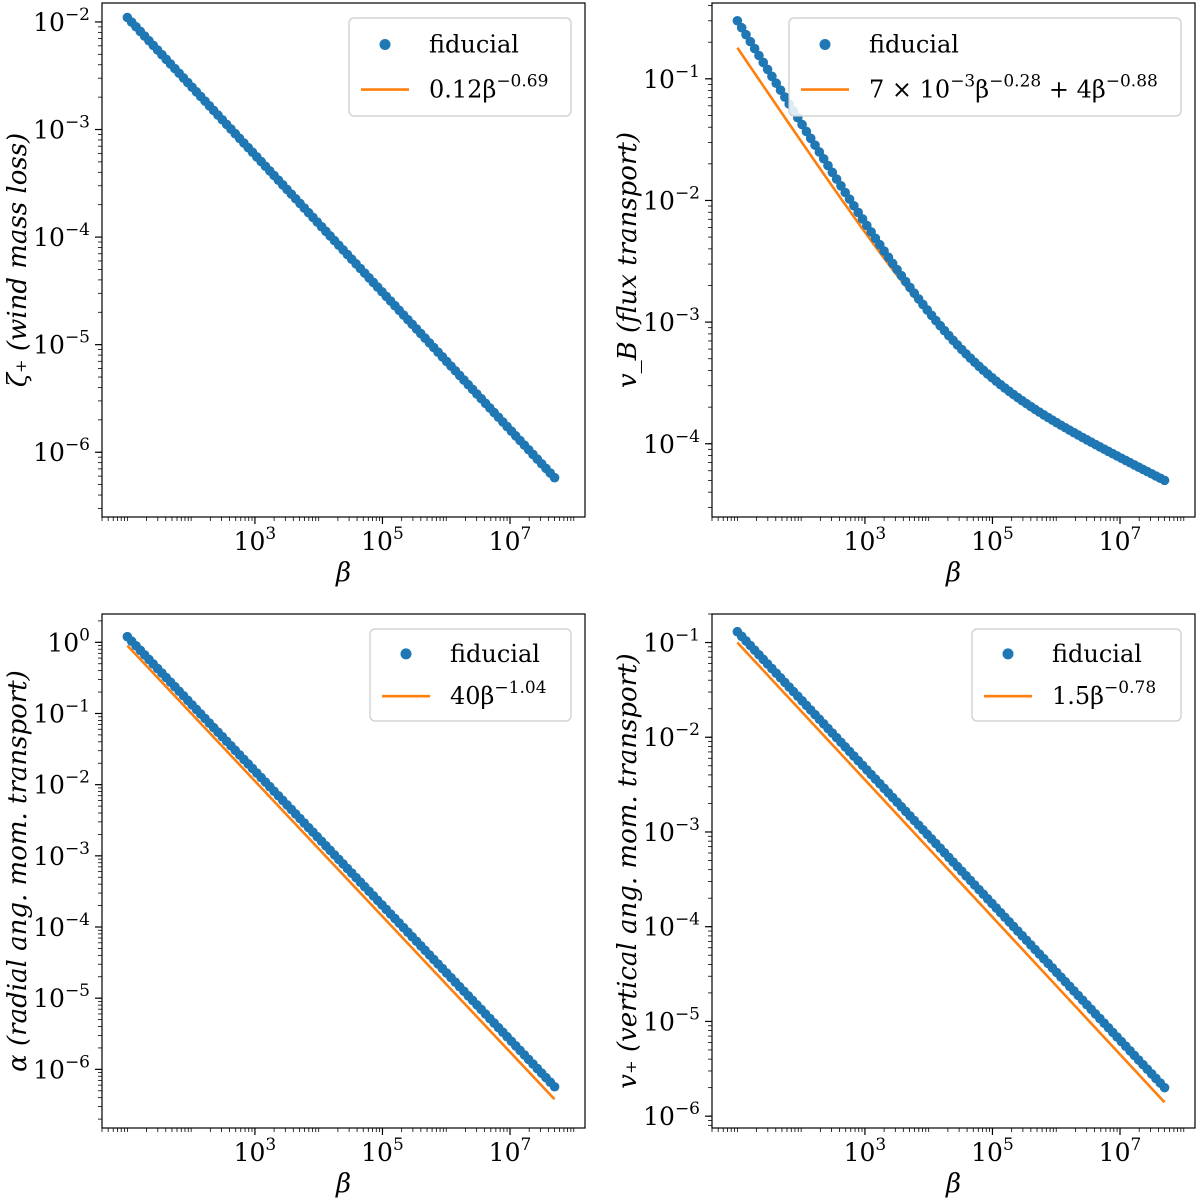  I want to click on legend: fiducial 40β−1.04, so click(470, 675).